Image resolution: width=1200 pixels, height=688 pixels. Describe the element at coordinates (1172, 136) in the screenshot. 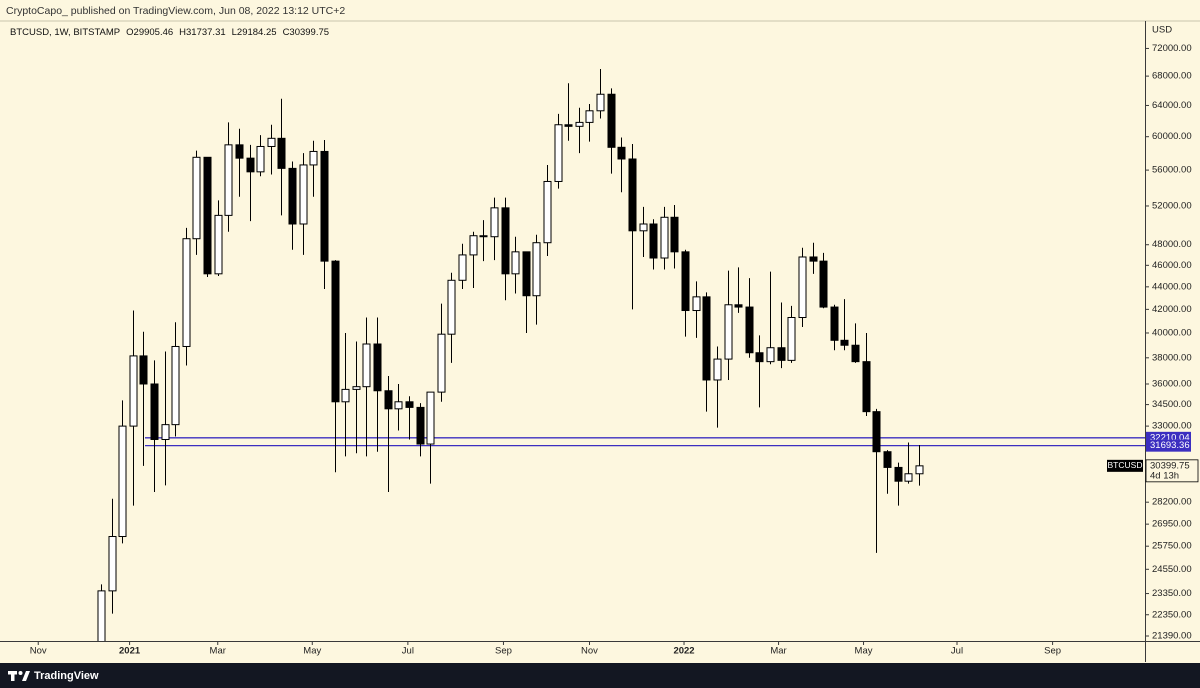

I see `y-tick-label: 60000.00` at that location.